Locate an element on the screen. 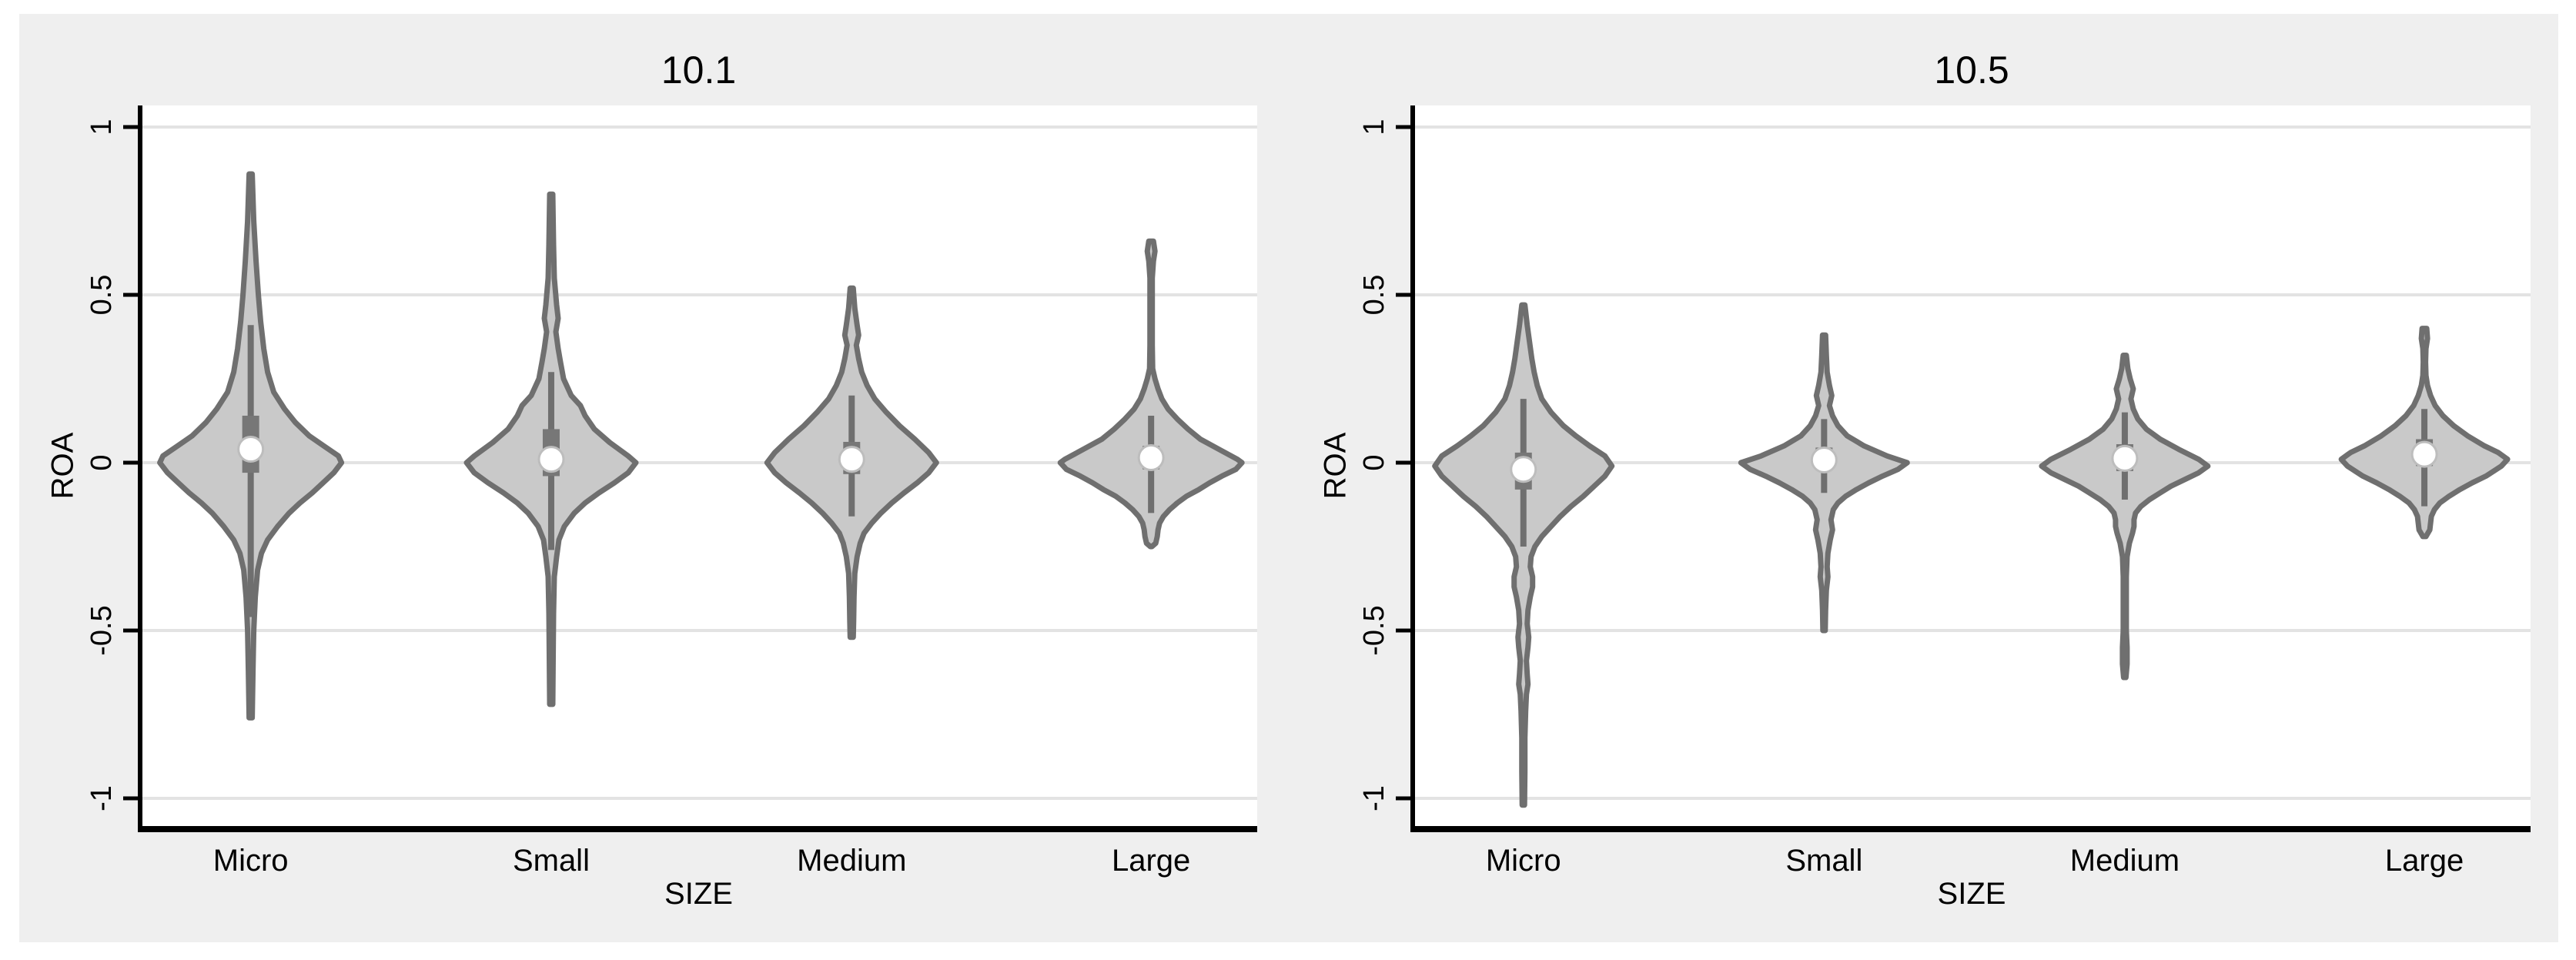 The width and height of the screenshot is (2576, 960). violin-10.5-Small is located at coordinates (1824, 483).